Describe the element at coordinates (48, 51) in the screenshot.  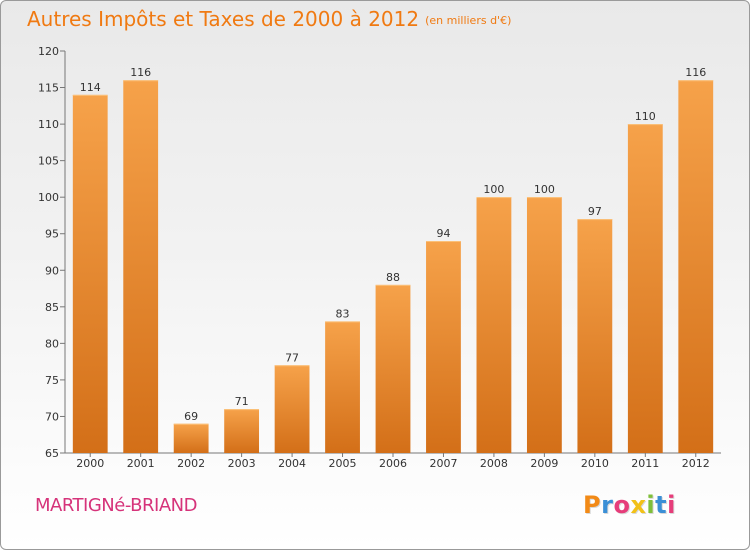
I see `y-tick-label: 120` at that location.